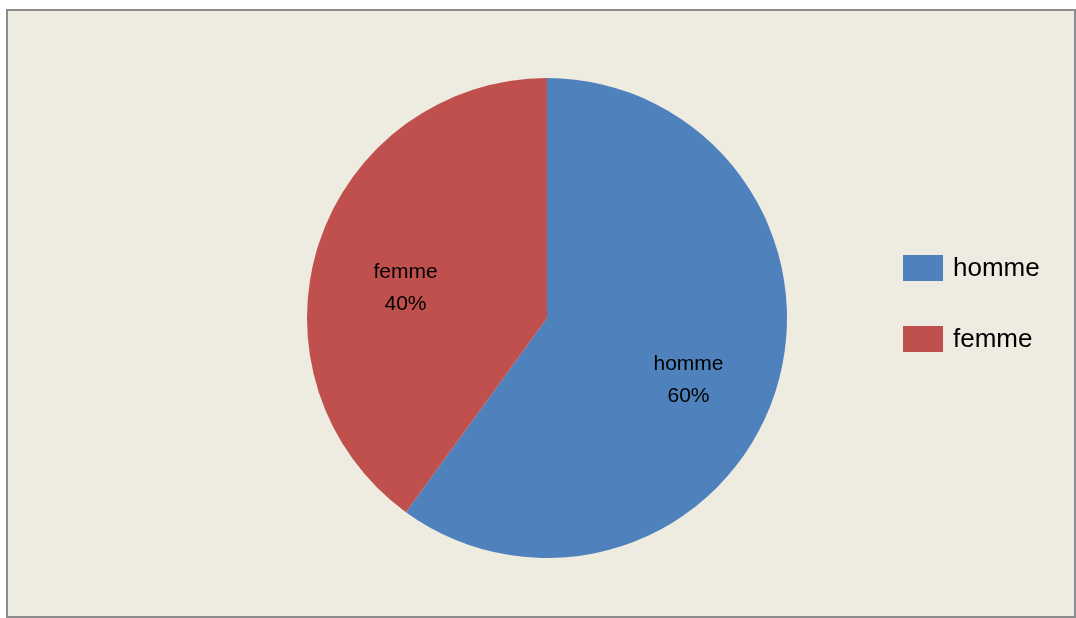 The width and height of the screenshot is (1076, 618). Describe the element at coordinates (405, 303) in the screenshot. I see `data-label: 40%` at that location.